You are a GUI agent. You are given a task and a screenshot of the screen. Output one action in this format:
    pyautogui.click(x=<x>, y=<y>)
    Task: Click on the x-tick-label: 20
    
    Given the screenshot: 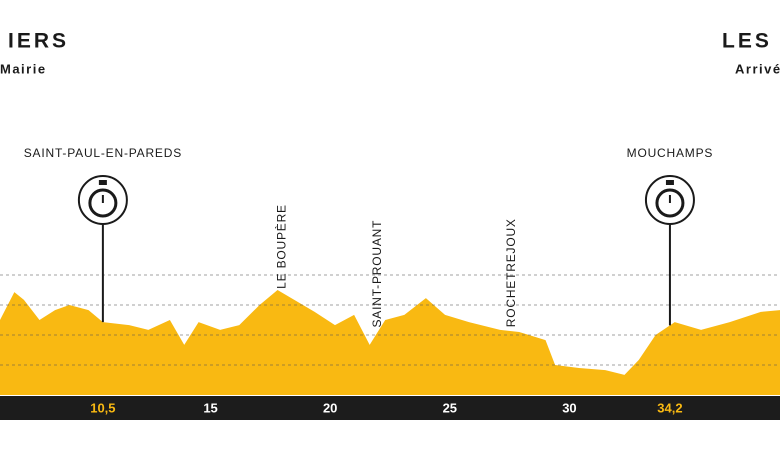 What is the action you would take?
    pyautogui.click(x=330, y=407)
    